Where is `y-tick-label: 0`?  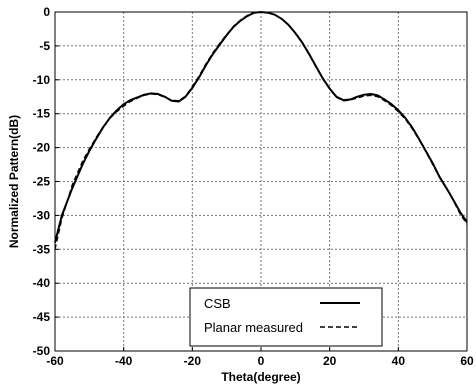 y-tick-label: 0 is located at coordinates (46, 12).